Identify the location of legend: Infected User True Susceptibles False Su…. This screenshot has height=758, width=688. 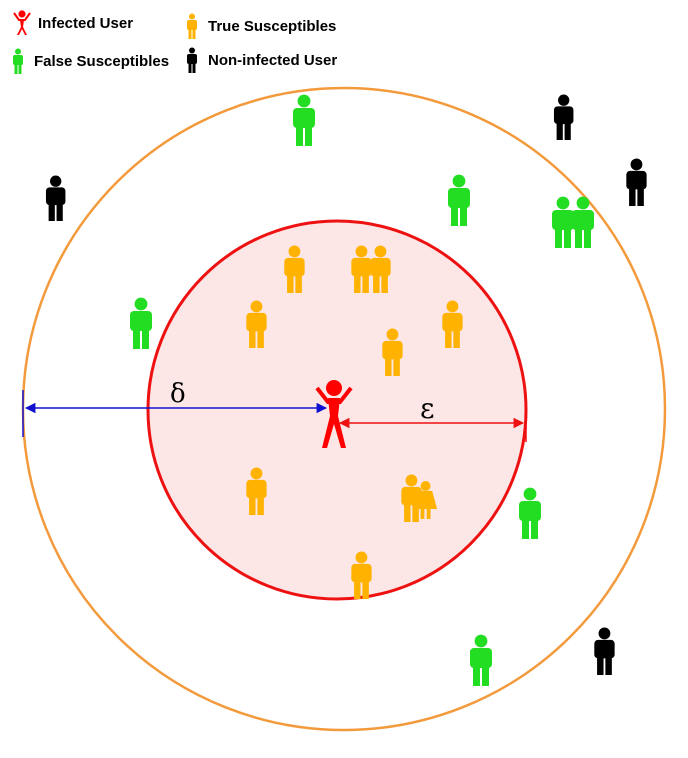
(344, 40).